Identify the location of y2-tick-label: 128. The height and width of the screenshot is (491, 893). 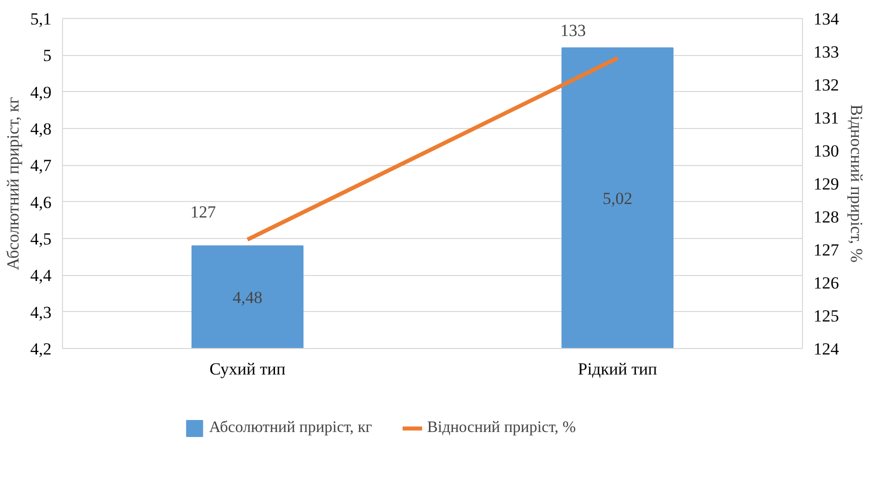
(826, 217).